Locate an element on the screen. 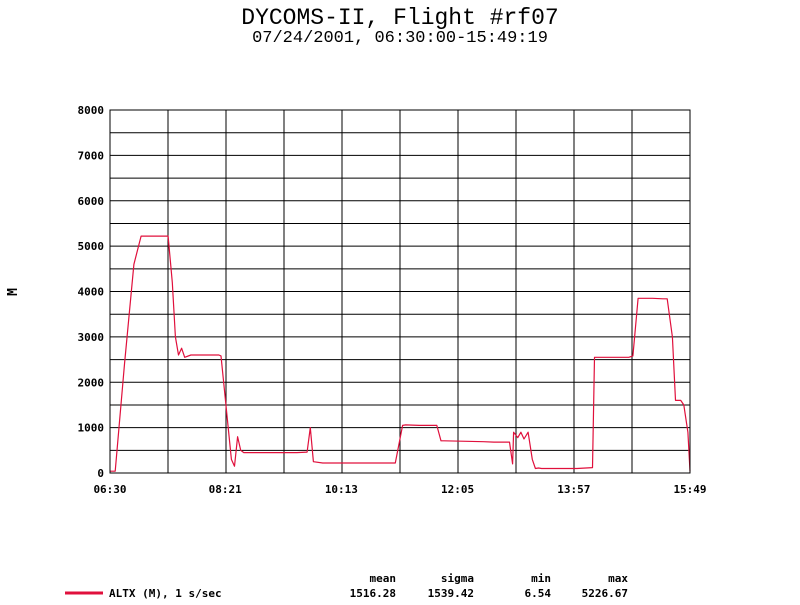 The image size is (800, 605). x-tick-label: 10:13 is located at coordinates (341, 489).